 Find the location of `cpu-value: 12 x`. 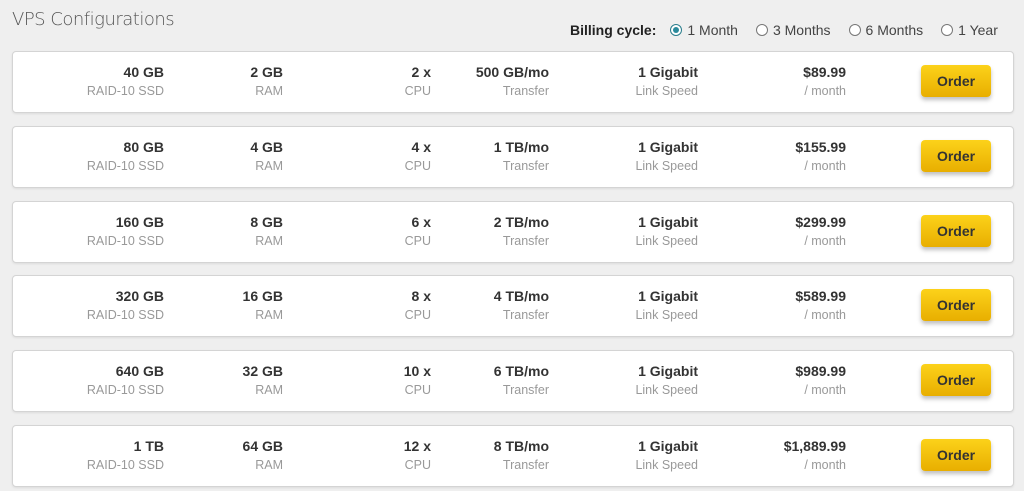

cpu-value: 12 x is located at coordinates (417, 446).